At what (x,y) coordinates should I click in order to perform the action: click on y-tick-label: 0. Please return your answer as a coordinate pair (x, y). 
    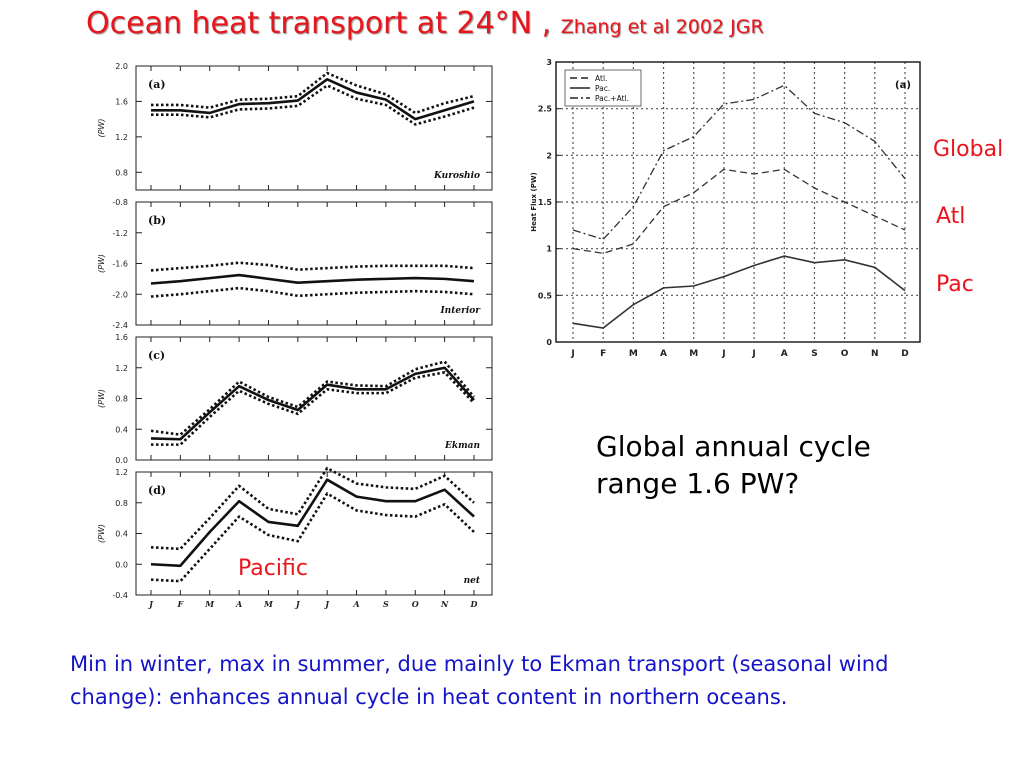
    Looking at the image, I should click on (549, 342).